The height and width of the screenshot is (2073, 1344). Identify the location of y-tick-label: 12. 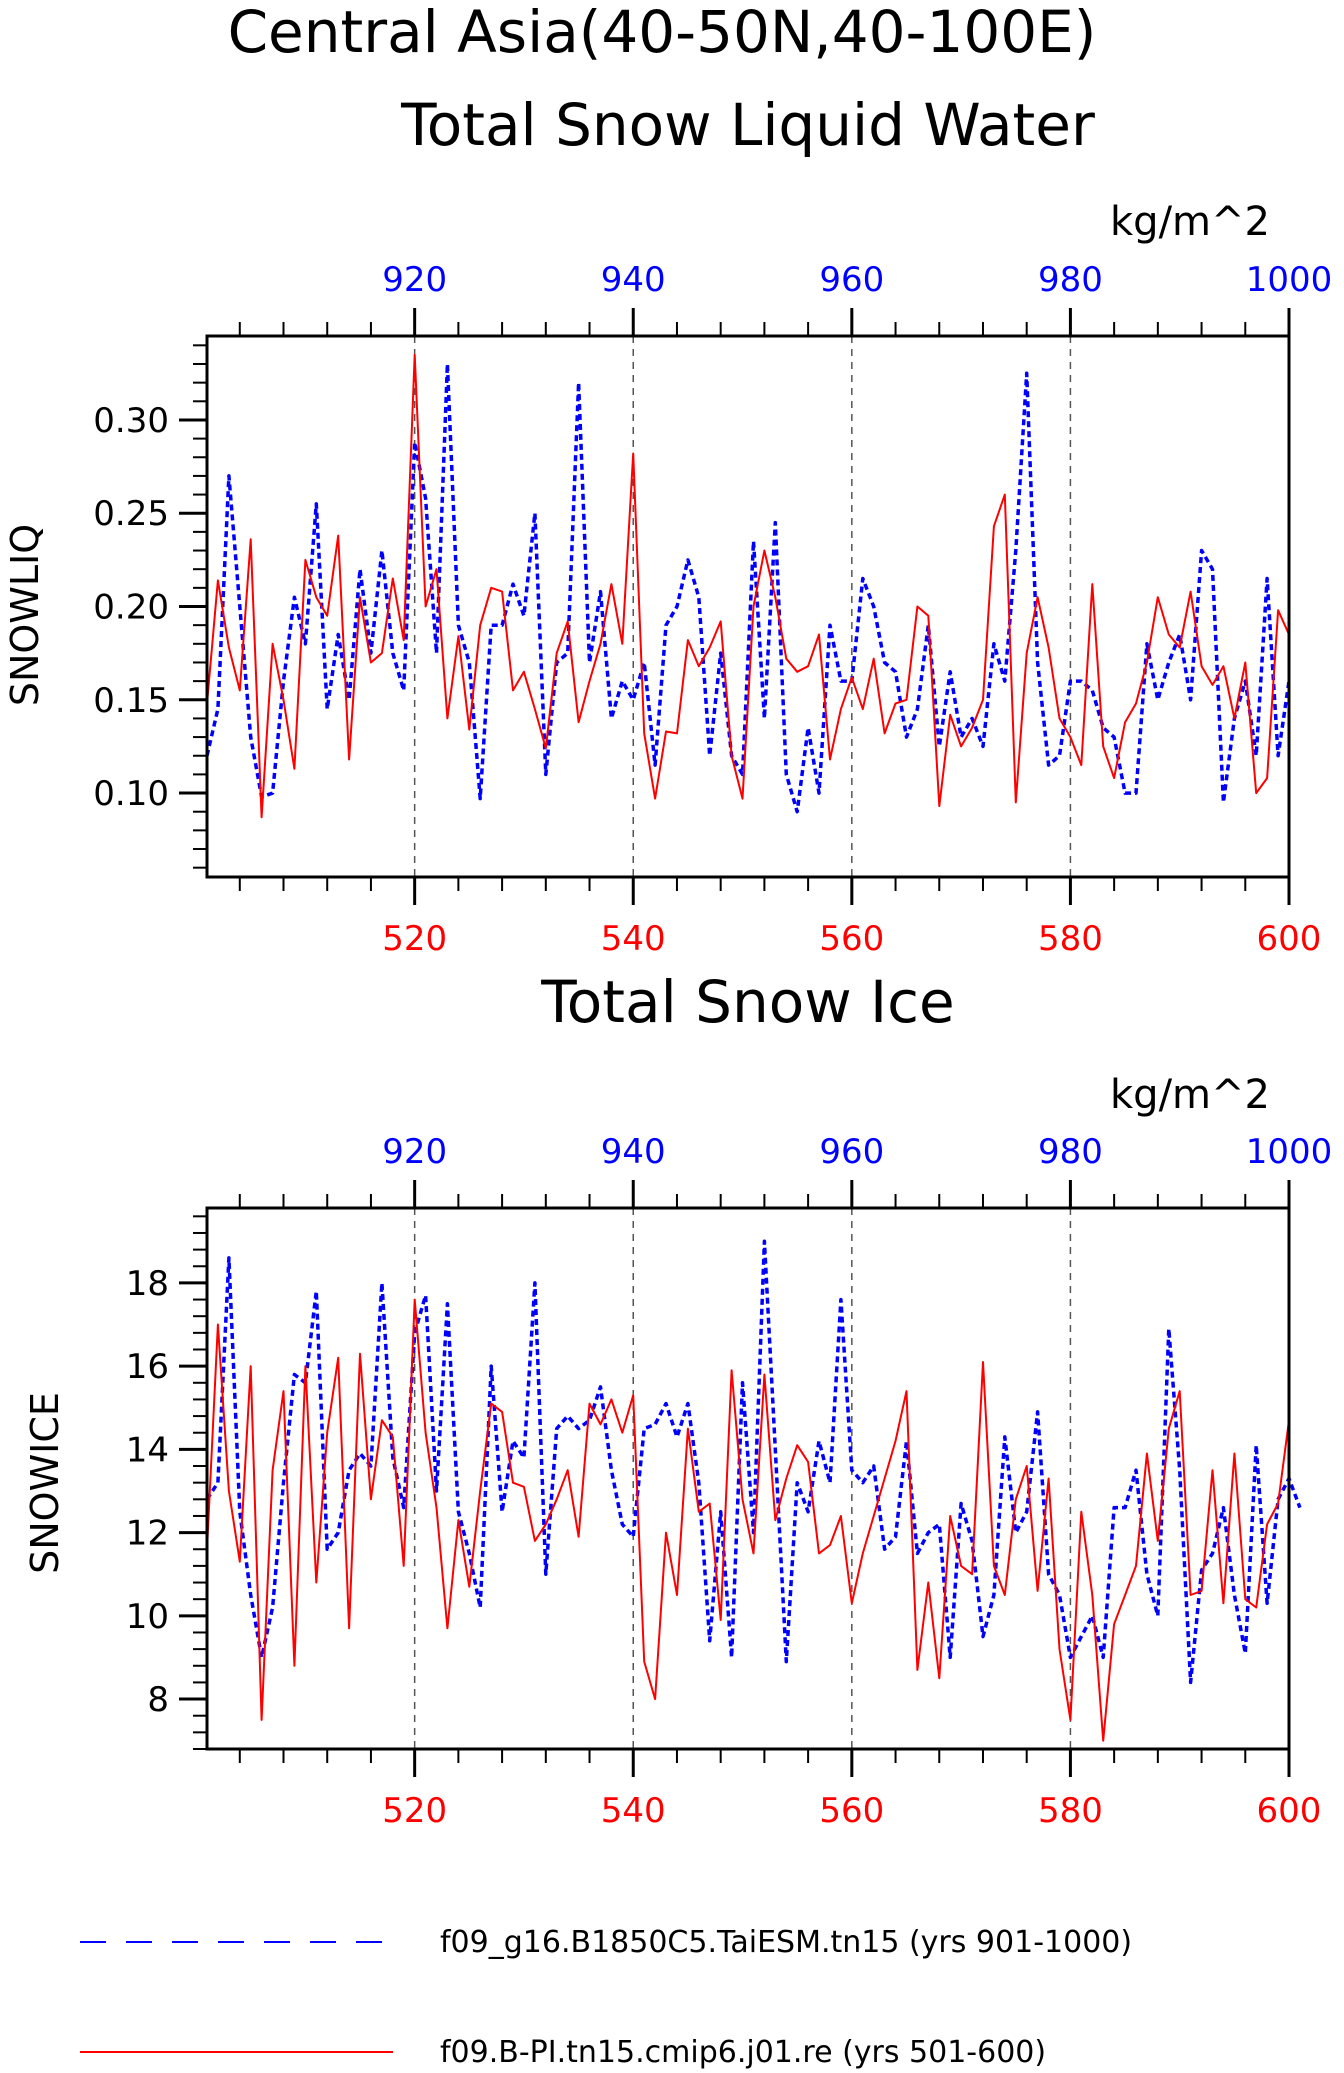
(147, 1534).